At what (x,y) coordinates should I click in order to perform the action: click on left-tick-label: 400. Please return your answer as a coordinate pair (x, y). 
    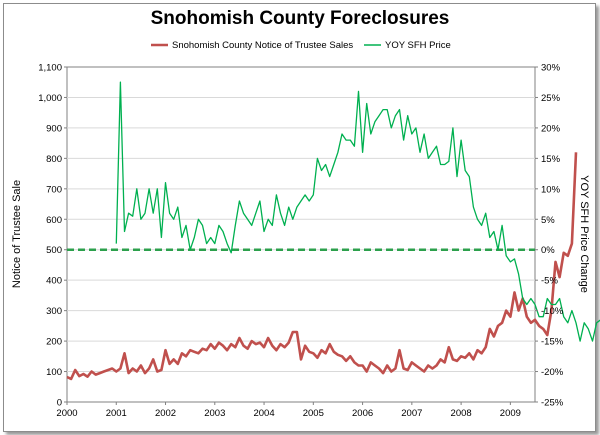
    Looking at the image, I should click on (54, 281).